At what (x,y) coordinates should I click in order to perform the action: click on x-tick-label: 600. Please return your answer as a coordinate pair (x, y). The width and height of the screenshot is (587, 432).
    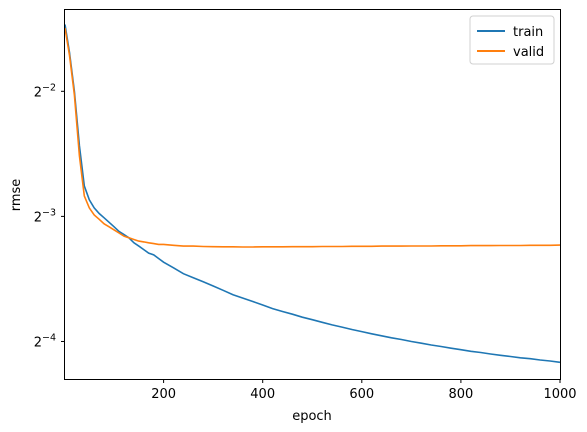
    Looking at the image, I should click on (361, 394).